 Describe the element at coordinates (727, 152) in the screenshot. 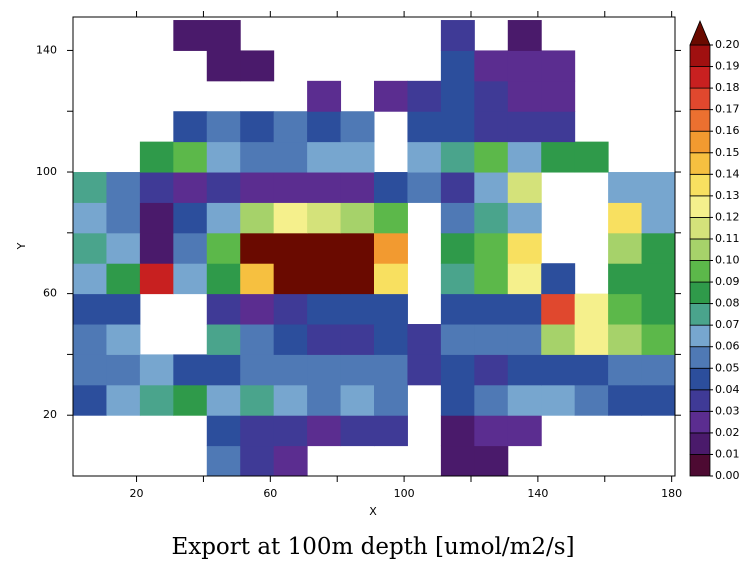

I see `colorbar-label: 0.15` at that location.